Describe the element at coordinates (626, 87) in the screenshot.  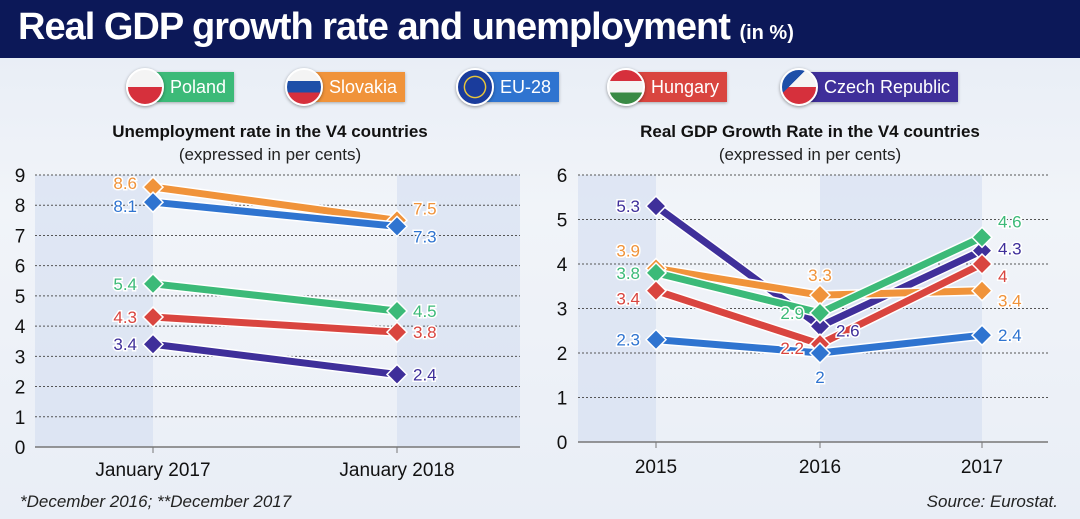
I see `hungary-flag-icon` at that location.